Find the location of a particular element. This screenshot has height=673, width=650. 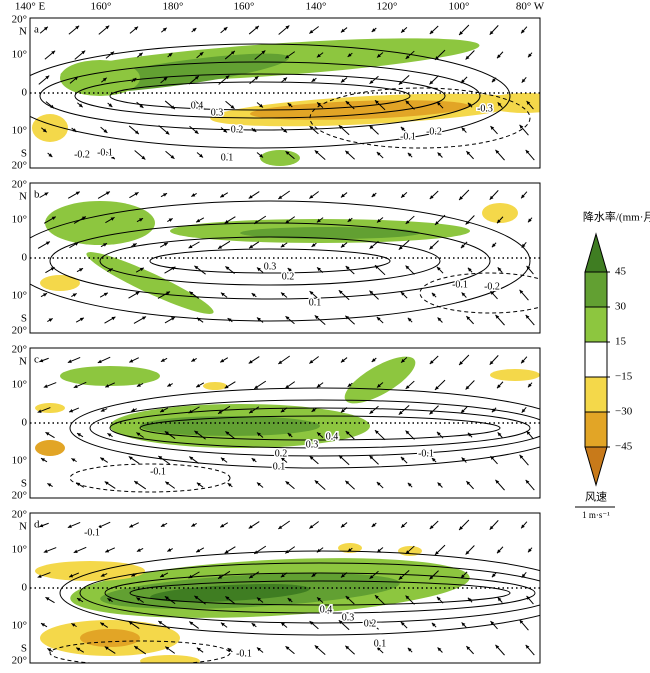

lat-label: N is located at coordinates (23, 527).